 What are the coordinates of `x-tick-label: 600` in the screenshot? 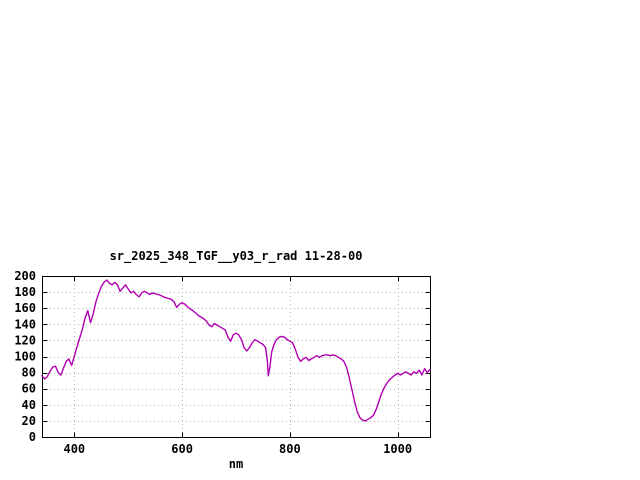 It's located at (182, 449).